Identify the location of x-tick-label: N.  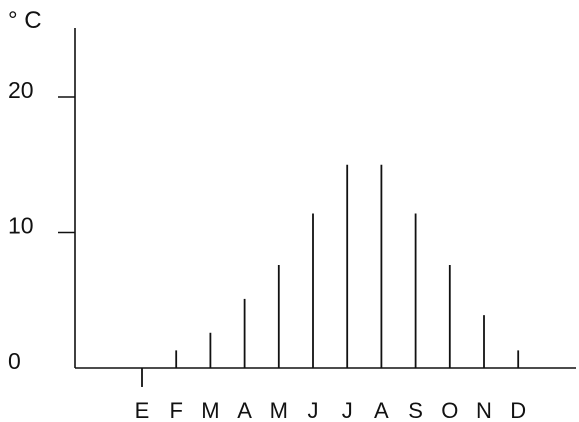
(484, 410).